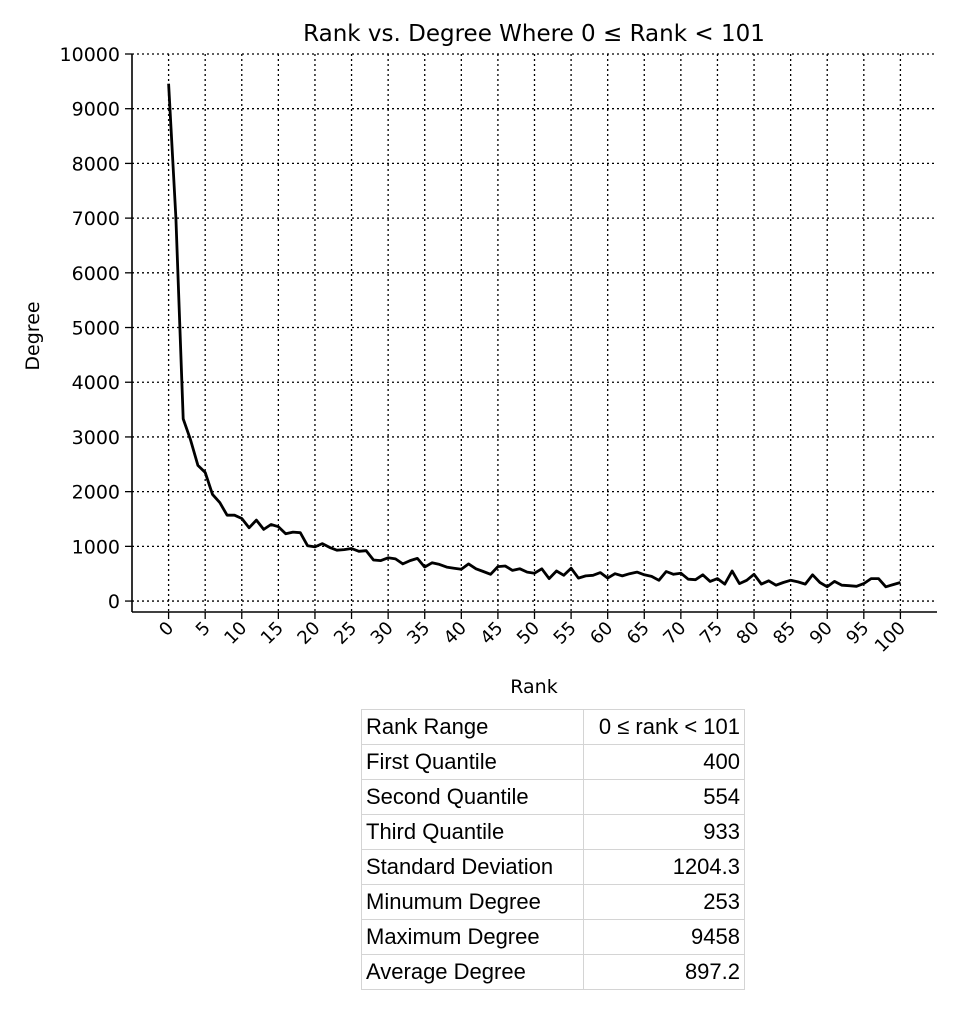 The height and width of the screenshot is (1009, 960). Describe the element at coordinates (382, 633) in the screenshot. I see `x-tick-label: 30` at that location.